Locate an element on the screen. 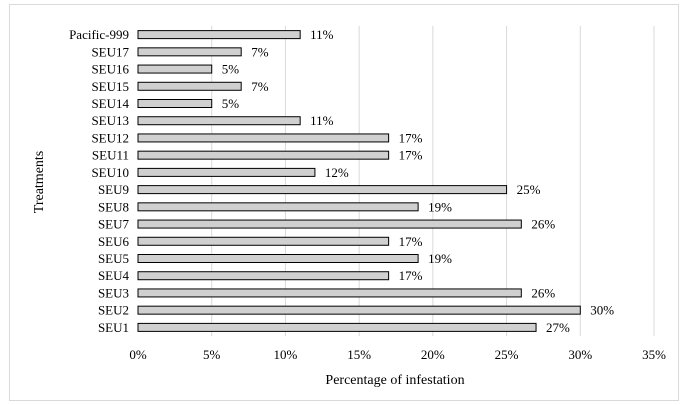  y-category-label: SEU6 is located at coordinates (114, 241).